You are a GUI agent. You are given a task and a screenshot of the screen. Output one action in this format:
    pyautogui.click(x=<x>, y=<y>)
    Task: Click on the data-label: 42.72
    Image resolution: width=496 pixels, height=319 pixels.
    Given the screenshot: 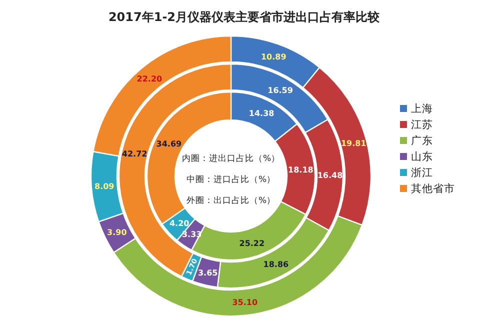 What is the action you would take?
    pyautogui.click(x=135, y=154)
    